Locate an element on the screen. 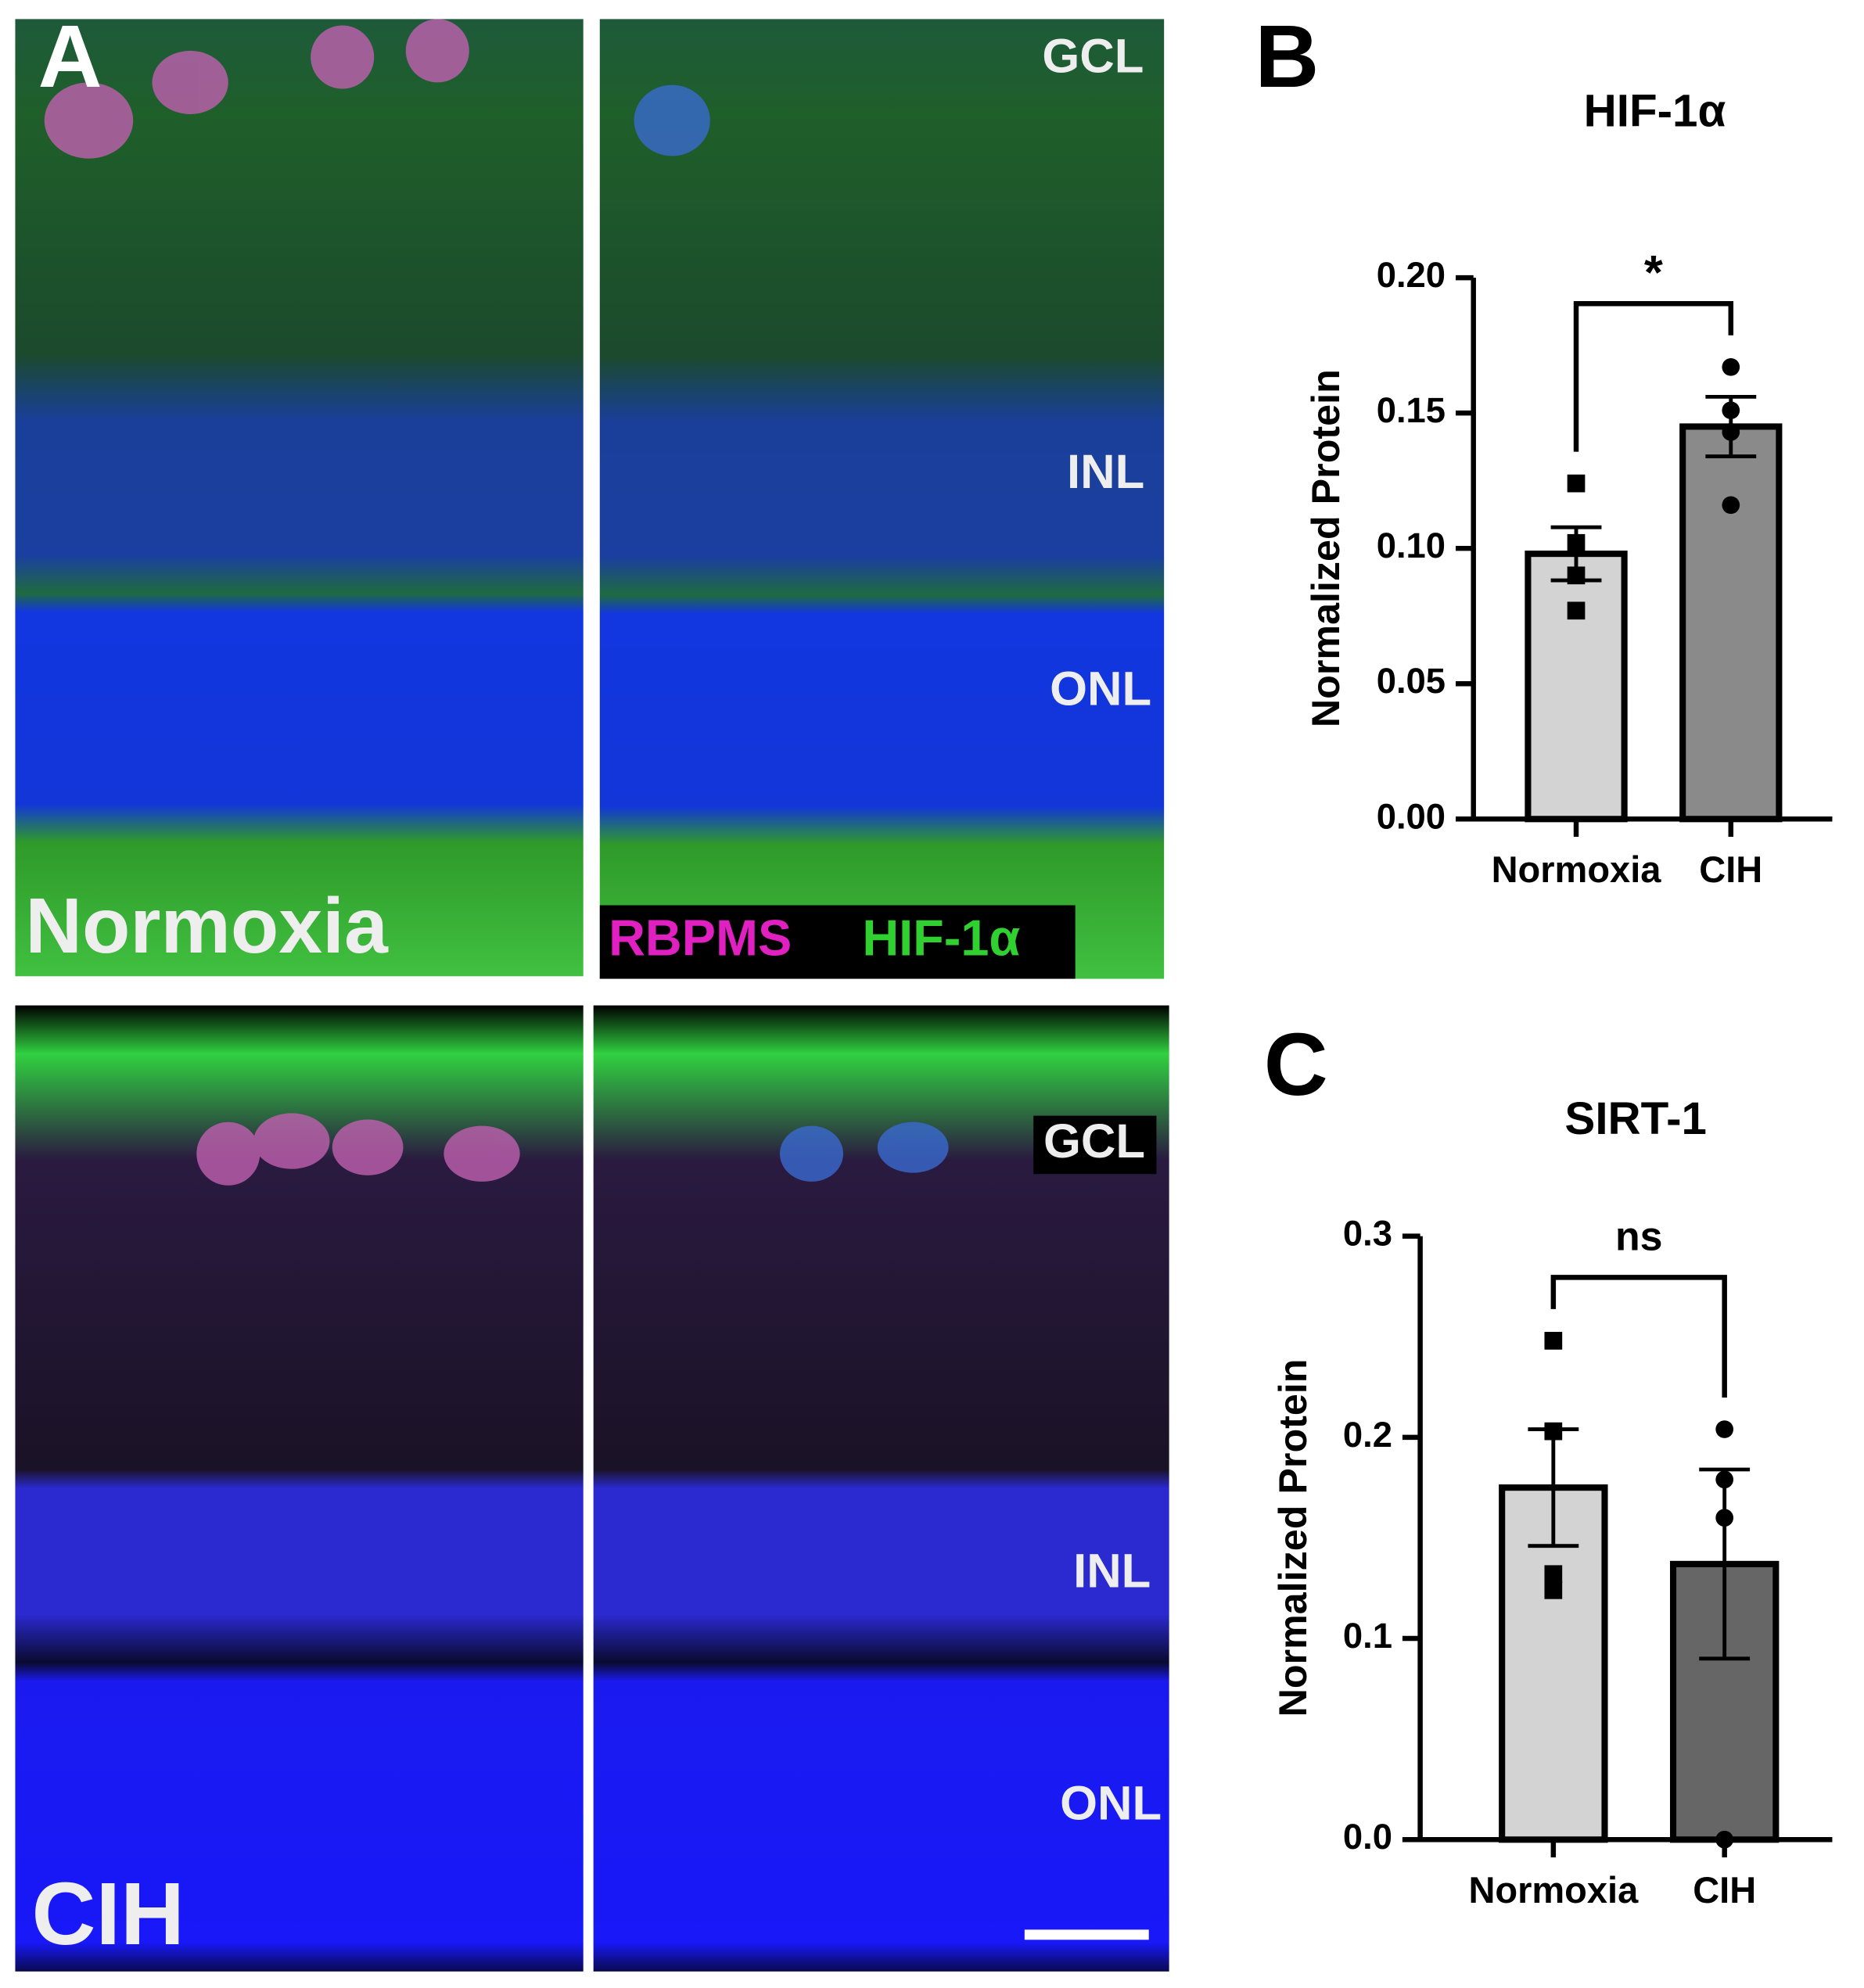 The image size is (1864, 1988). significance-label: ns is located at coordinates (1639, 1236).